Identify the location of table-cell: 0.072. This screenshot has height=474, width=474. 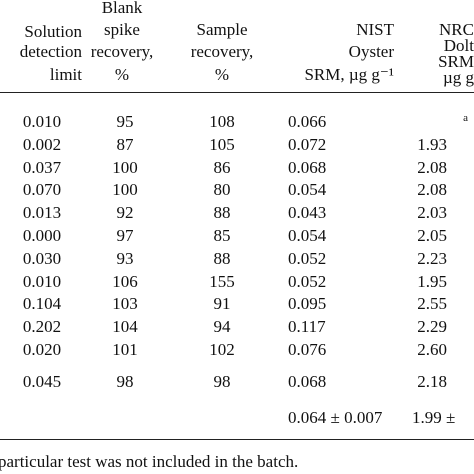
(307, 144).